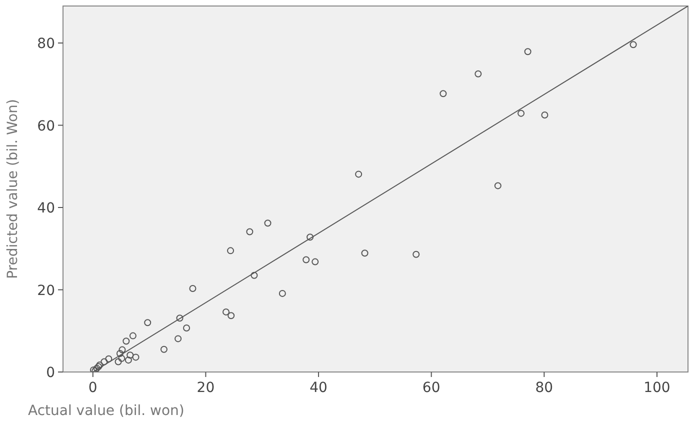 The width and height of the screenshot is (698, 423). Describe the element at coordinates (319, 388) in the screenshot. I see `x-tick-label: 40` at that location.